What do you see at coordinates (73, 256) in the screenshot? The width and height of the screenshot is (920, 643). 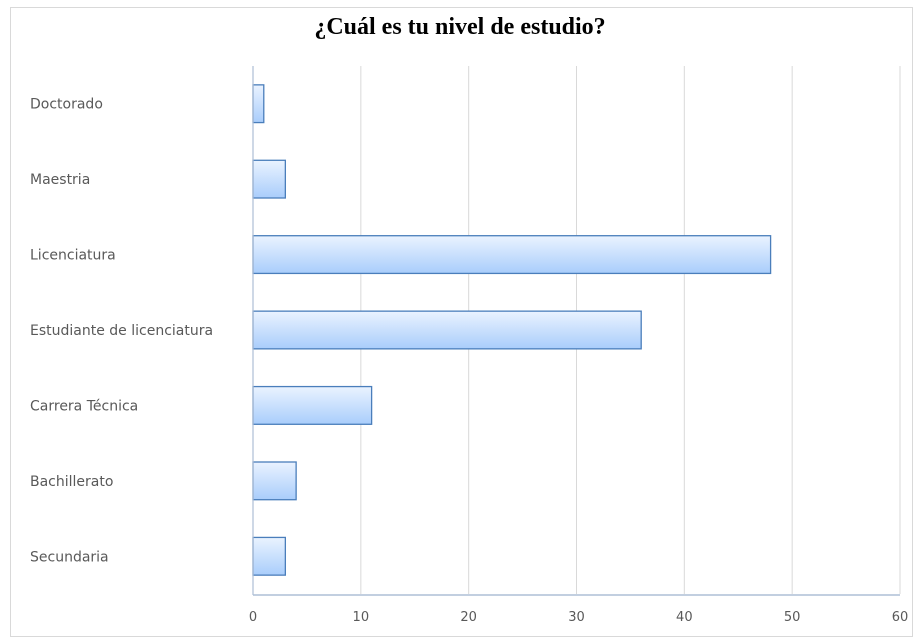 I see `category-label-licenciatura: Licenciatura` at bounding box center [73, 256].